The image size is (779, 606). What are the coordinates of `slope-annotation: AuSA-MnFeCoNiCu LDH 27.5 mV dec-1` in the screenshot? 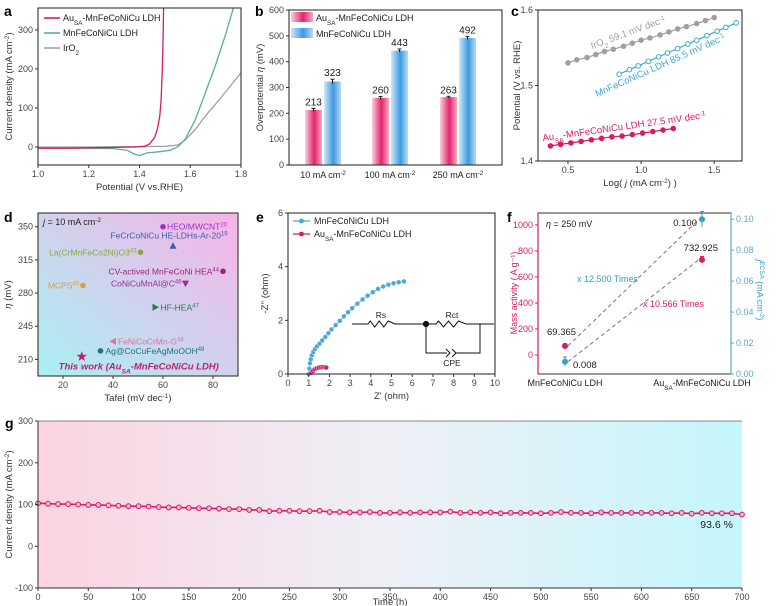 It's located at (624, 128).